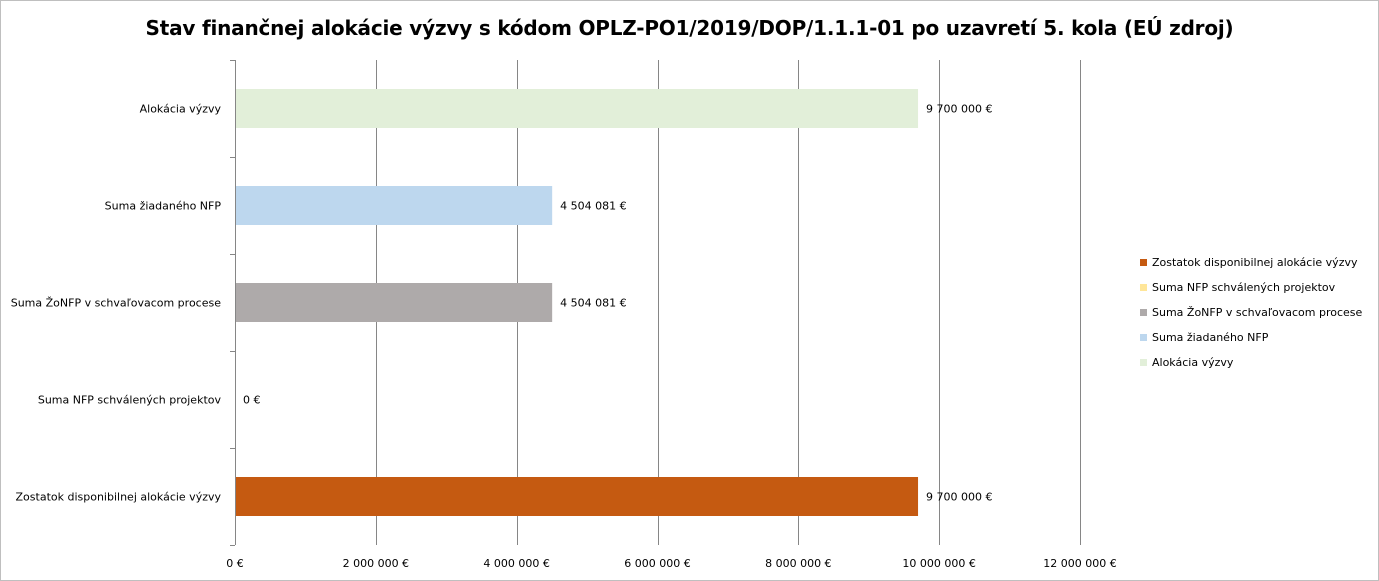 This screenshot has height=581, width=1379. I want to click on data-label: 0 €, so click(252, 400).